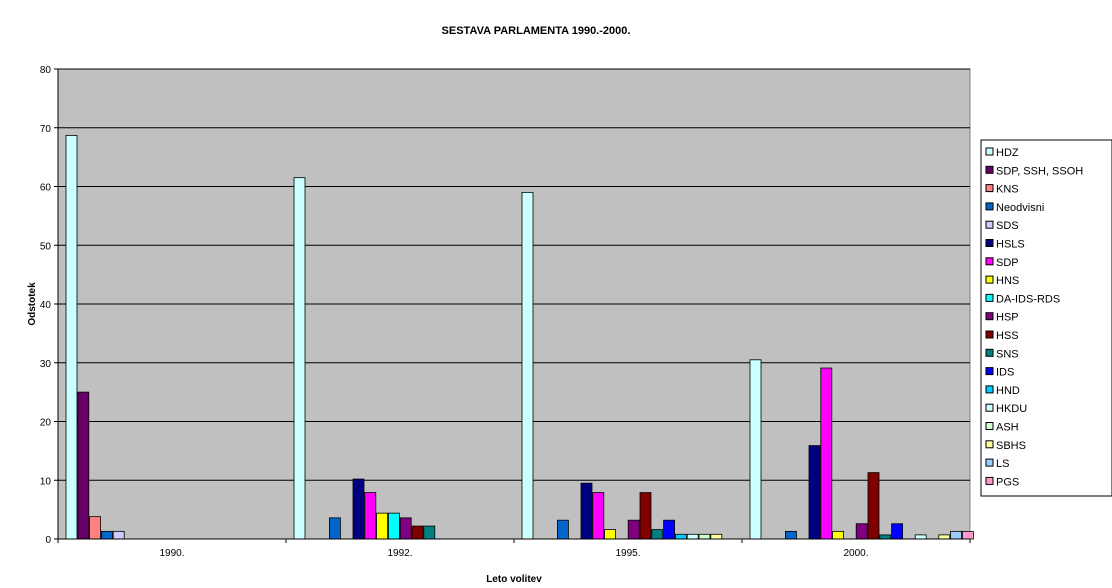 Image resolution: width=1112 pixels, height=588 pixels. I want to click on y-tick-label: 20, so click(46, 423).